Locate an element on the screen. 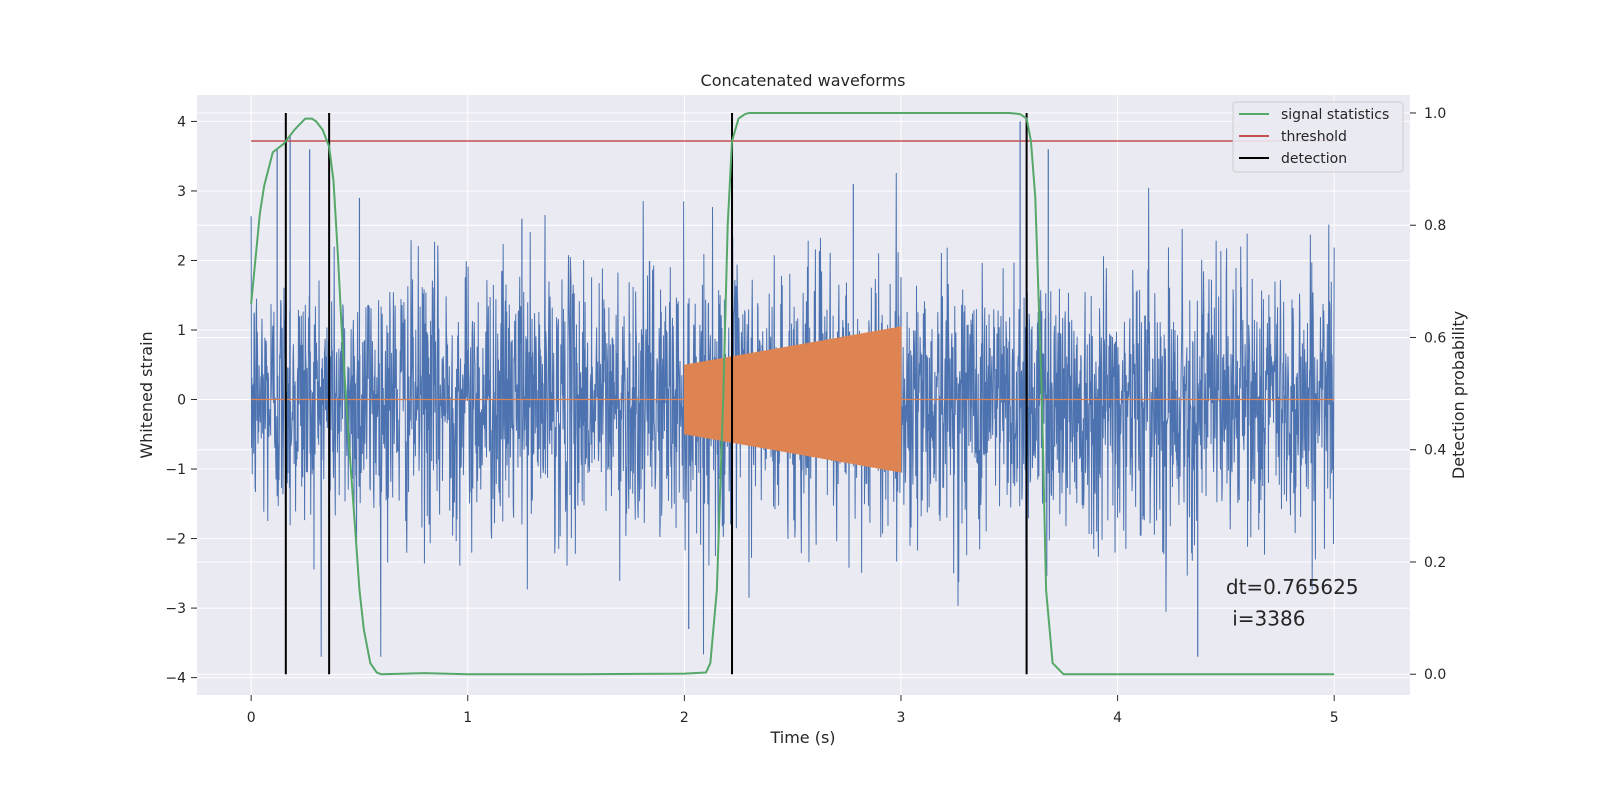 This screenshot has height=800, width=1600. y-left-tick-label: 1 is located at coordinates (181, 331).